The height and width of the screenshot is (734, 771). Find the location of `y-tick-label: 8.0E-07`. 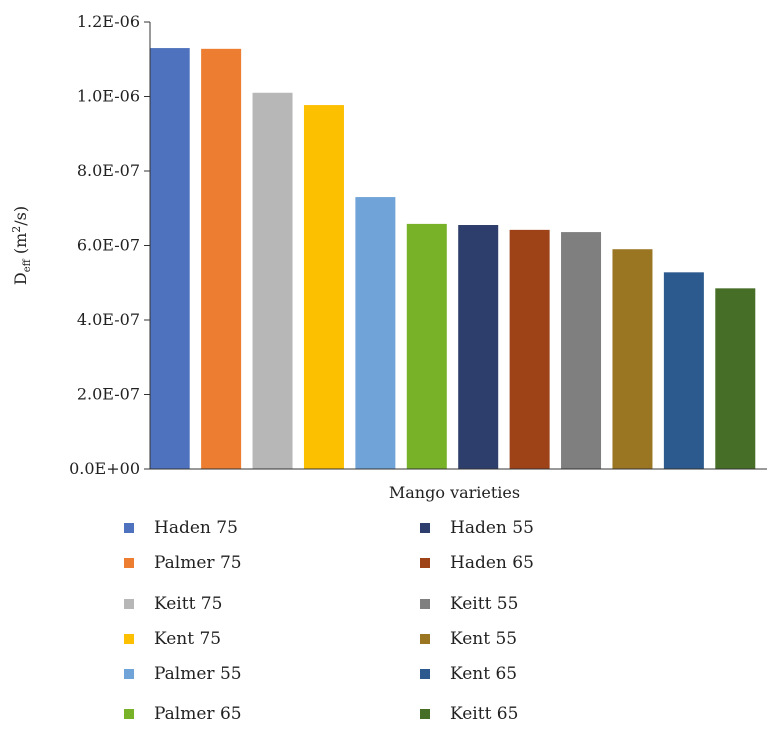

y-tick-label: 8.0E-07 is located at coordinates (108, 170).